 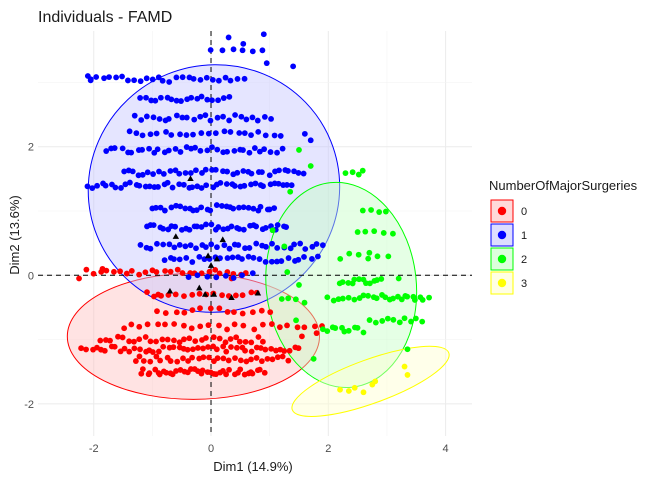 What do you see at coordinates (29, 405) in the screenshot?
I see `y-tick-label: -2` at bounding box center [29, 405].